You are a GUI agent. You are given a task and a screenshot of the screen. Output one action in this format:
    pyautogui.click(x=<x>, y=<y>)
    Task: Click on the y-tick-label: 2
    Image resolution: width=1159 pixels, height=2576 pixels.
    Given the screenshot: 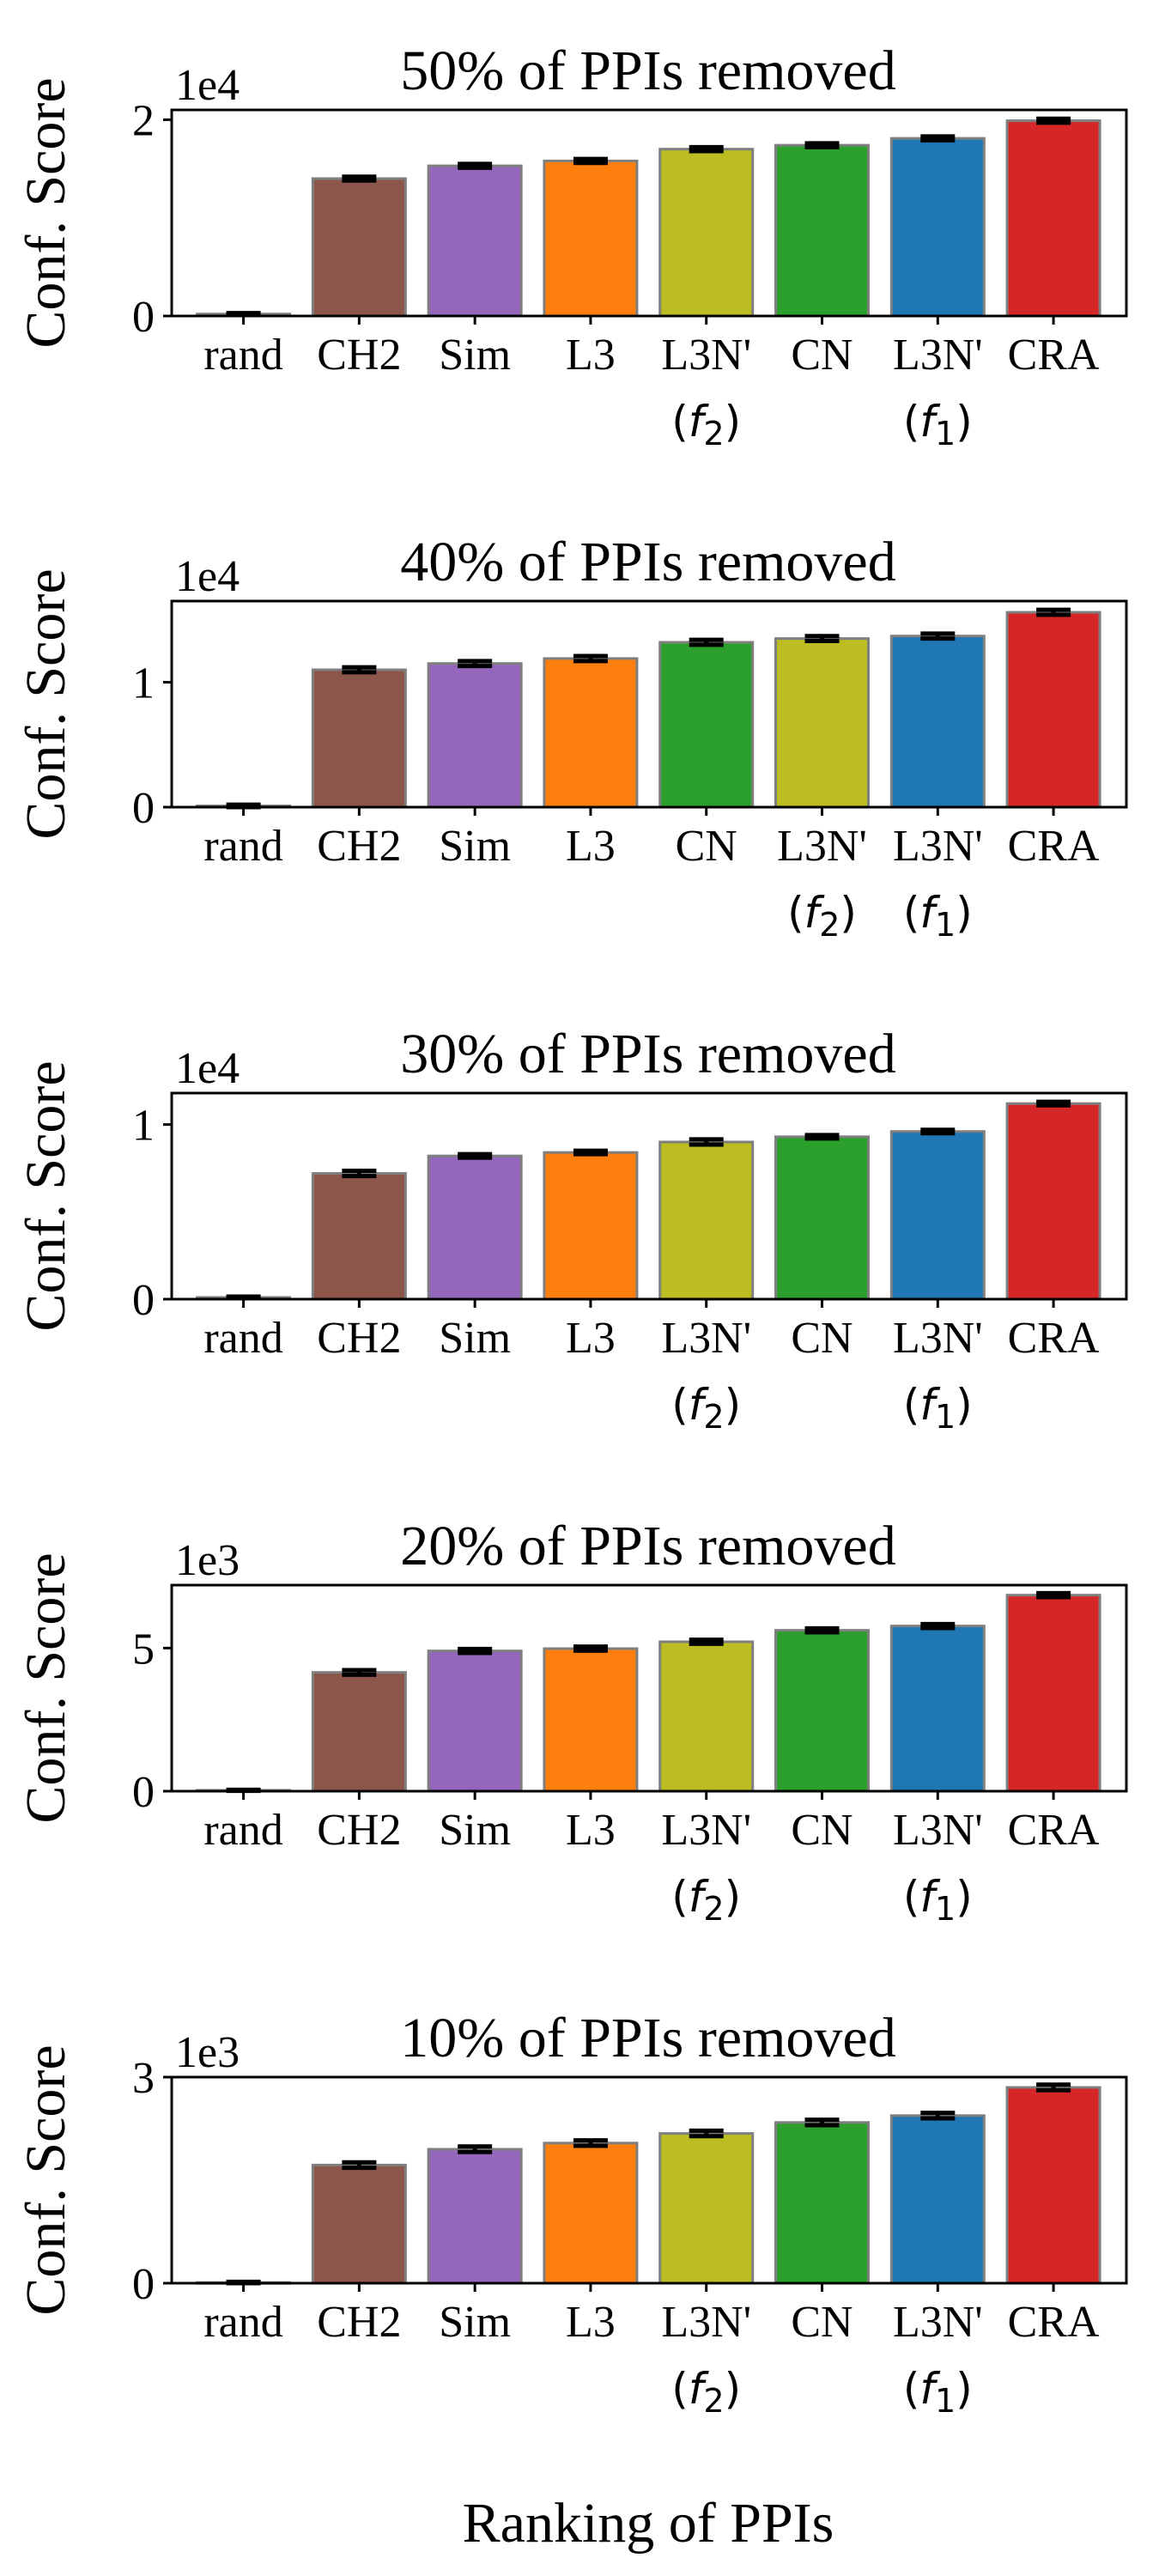 What is the action you would take?
    pyautogui.click(x=143, y=121)
    